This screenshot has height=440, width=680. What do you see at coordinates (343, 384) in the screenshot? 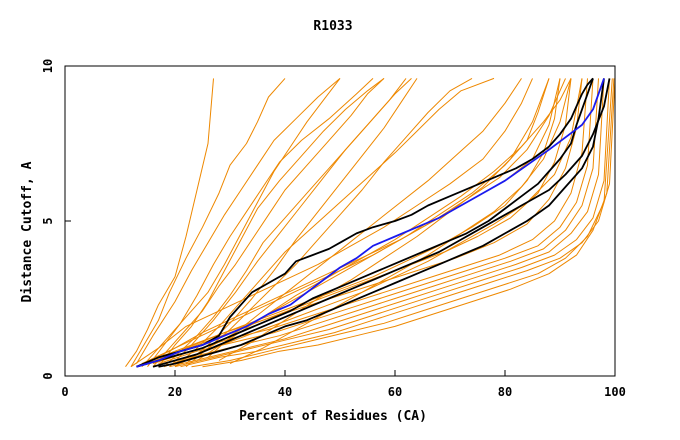
I see `x-axis-ticks: 0 20 40 60 80 100` at bounding box center [343, 384].